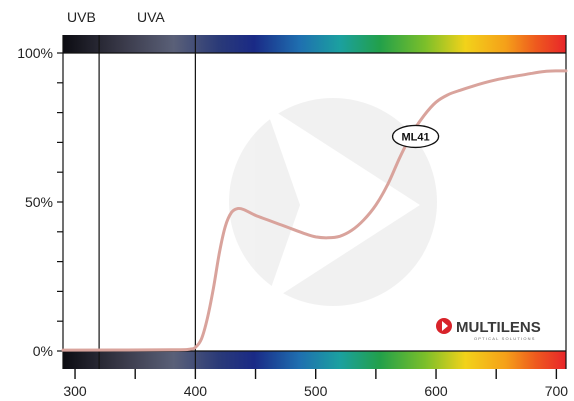 The image size is (574, 401). I want to click on bottom-spectrum-bar, so click(314, 360).